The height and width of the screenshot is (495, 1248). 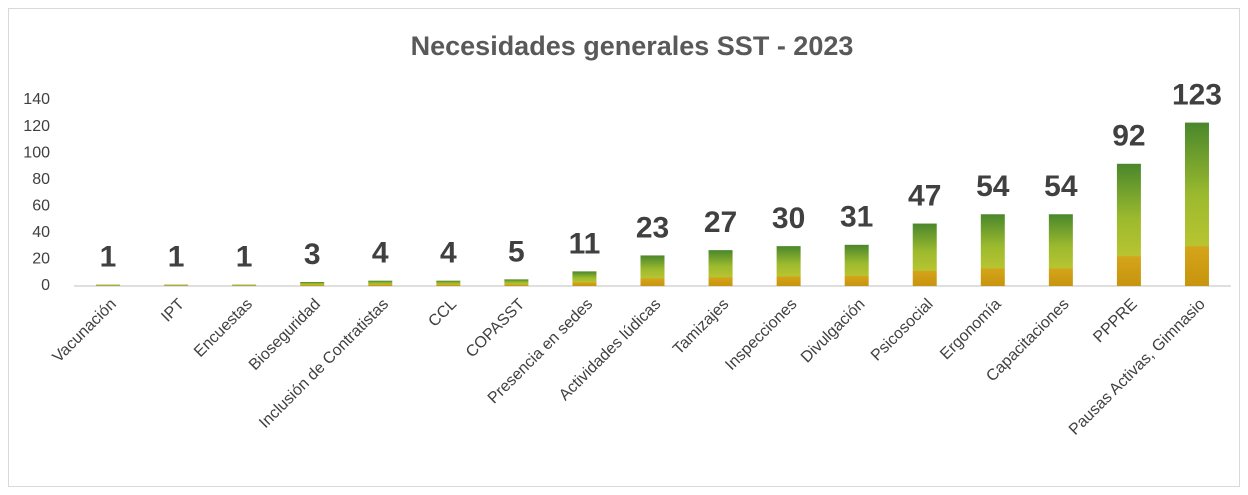 I want to click on y-tick-label: 20, so click(x=41, y=259).